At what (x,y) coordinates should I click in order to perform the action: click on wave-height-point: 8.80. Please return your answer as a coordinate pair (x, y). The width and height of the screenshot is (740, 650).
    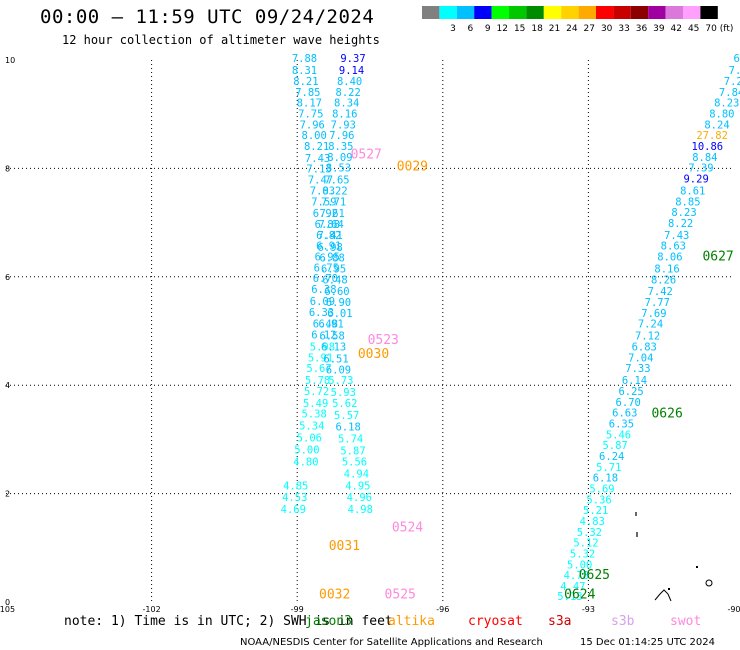
    Looking at the image, I should click on (721, 114).